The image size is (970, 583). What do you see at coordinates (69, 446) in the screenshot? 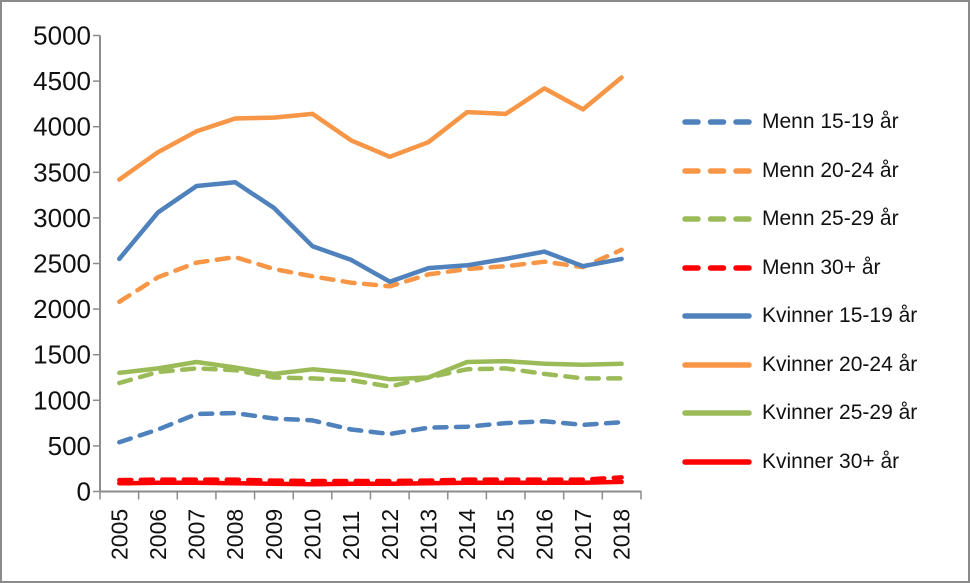
I see `y-tick-label: 500` at bounding box center [69, 446].